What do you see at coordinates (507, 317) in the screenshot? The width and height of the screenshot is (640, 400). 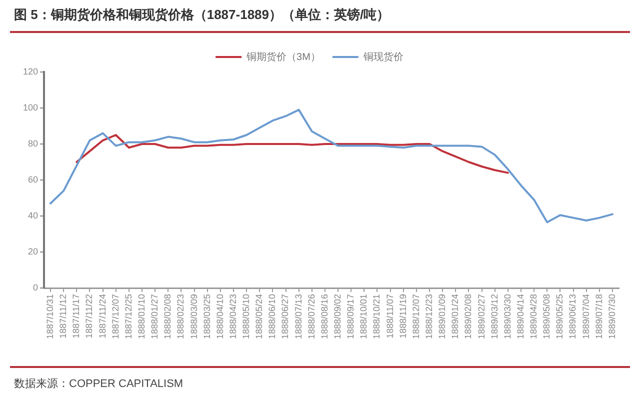 I see `x-tick-label: 1889/03/30` at bounding box center [507, 317].